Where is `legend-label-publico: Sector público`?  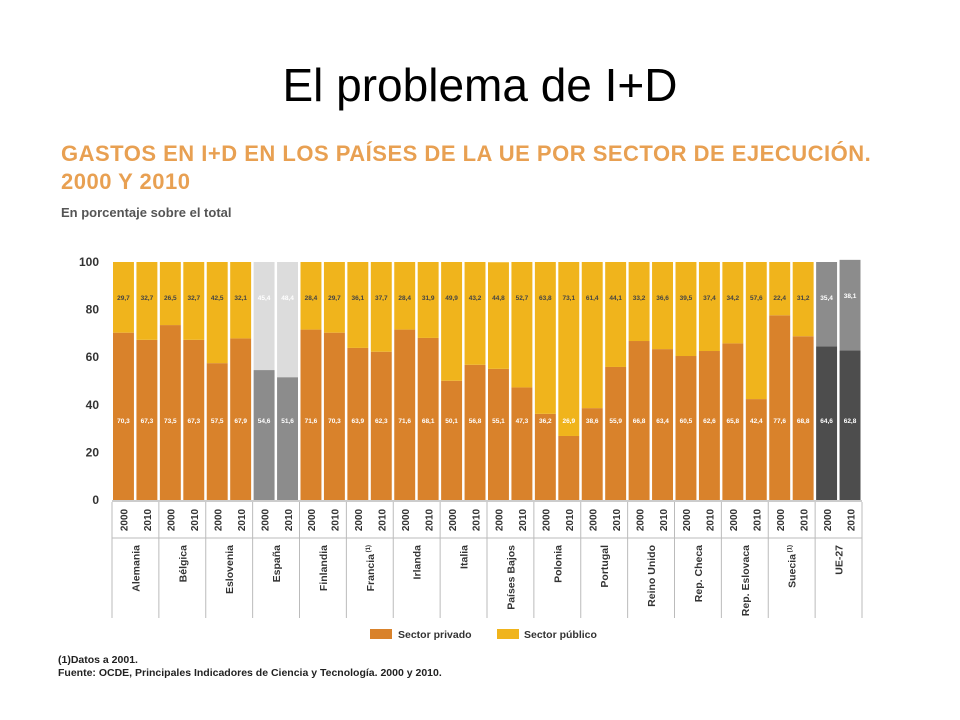
legend-label-publico: Sector público is located at coordinates (560, 635).